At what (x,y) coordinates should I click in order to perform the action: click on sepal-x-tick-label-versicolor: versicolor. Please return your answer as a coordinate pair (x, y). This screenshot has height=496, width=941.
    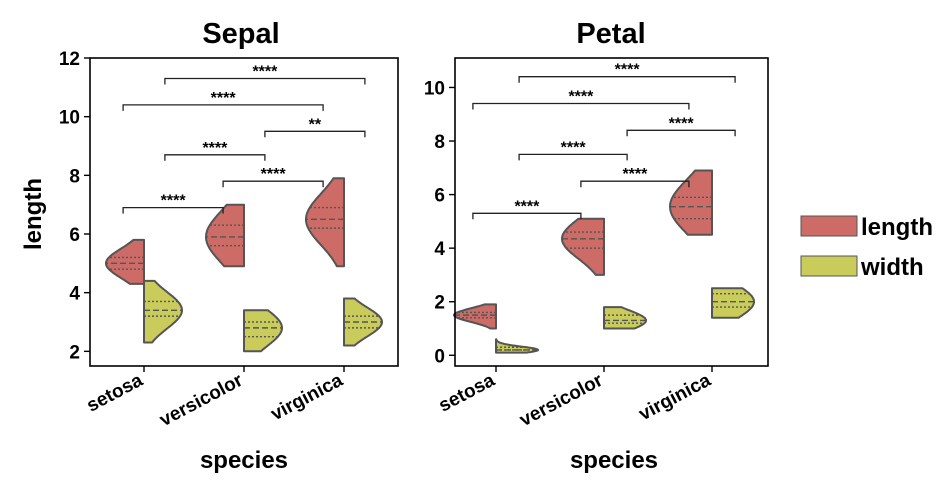
    Looking at the image, I should click on (201, 400).